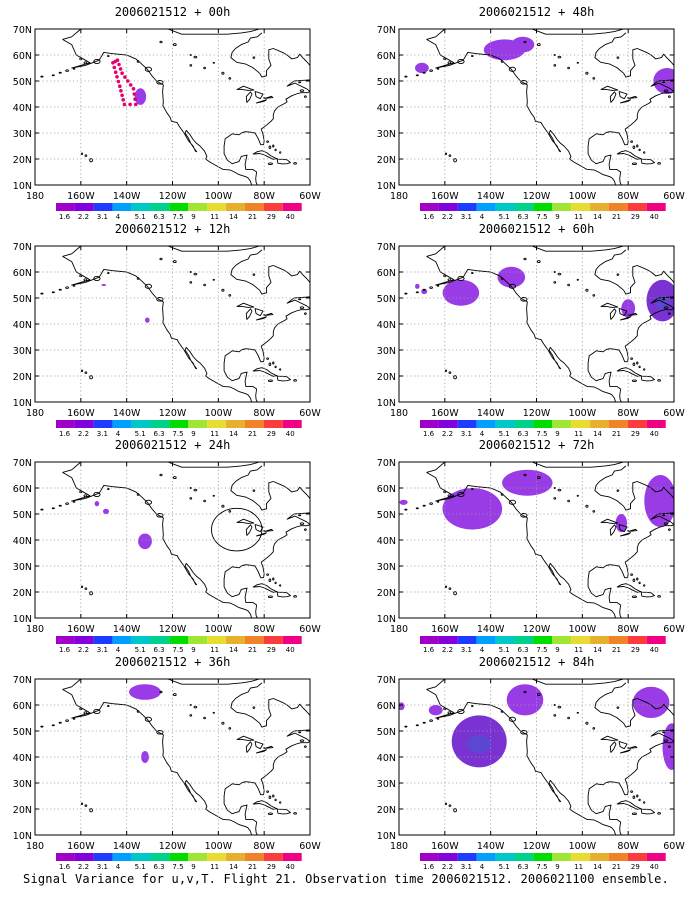  What do you see at coordinates (310, 846) in the screenshot?
I see `x-tick-label: 60W` at bounding box center [310, 846].